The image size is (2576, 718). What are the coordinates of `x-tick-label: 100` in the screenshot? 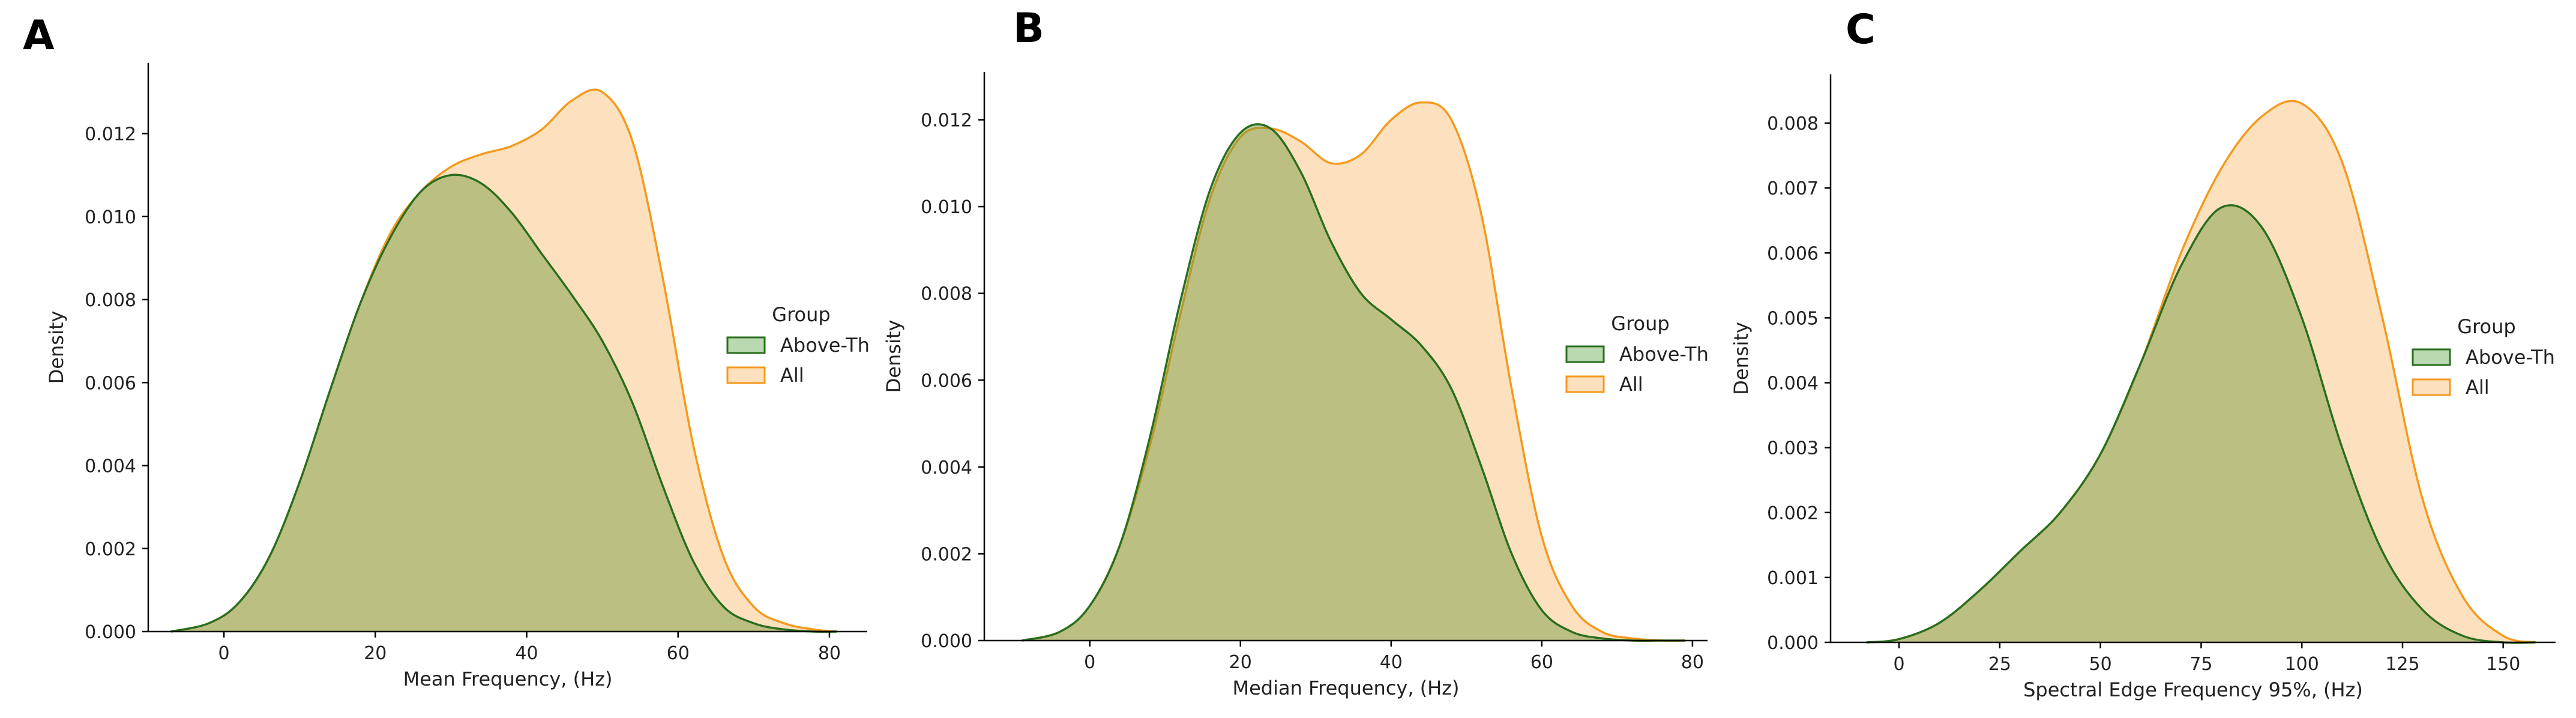 It's located at (2302, 664).